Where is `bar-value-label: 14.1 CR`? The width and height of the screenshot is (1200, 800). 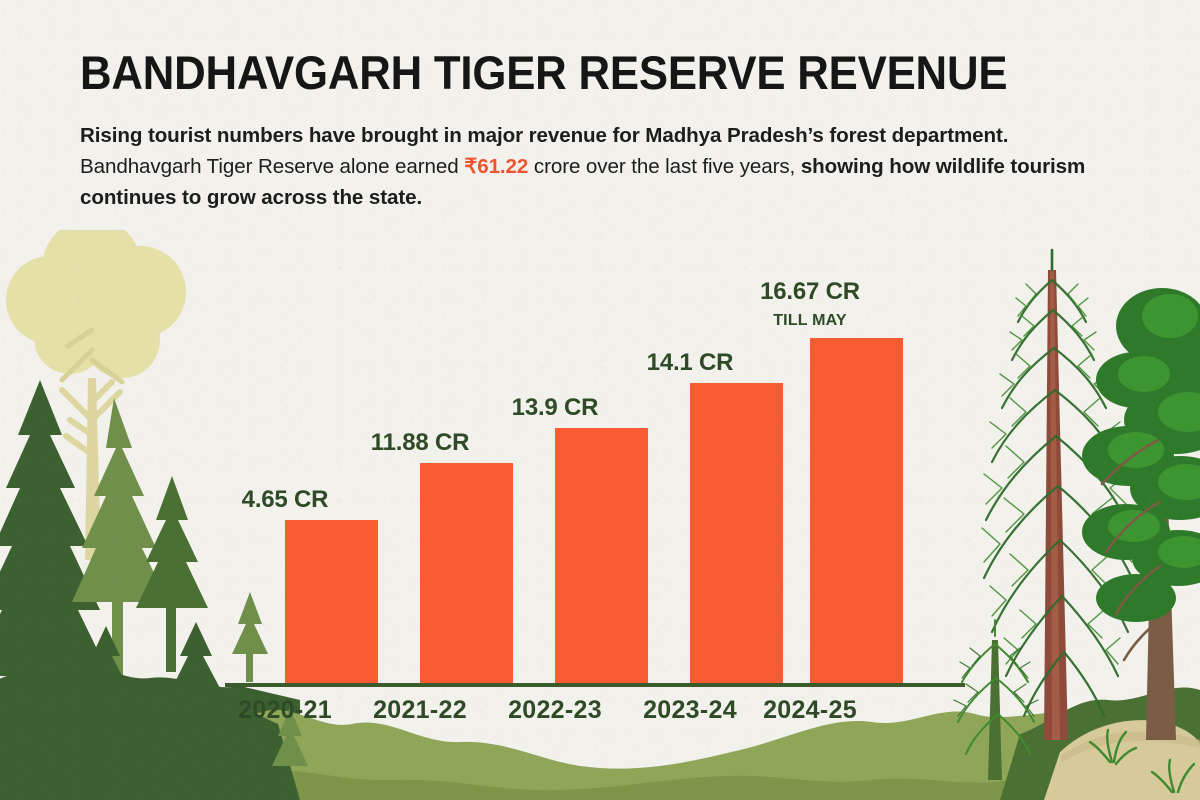 bar-value-label: 14.1 CR is located at coordinates (690, 362).